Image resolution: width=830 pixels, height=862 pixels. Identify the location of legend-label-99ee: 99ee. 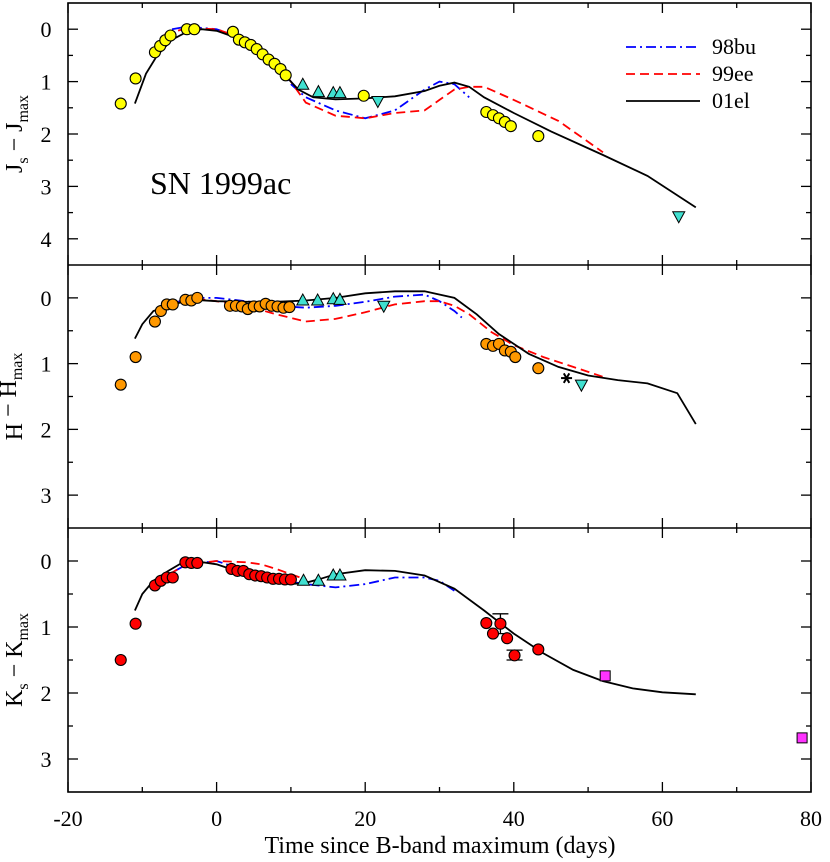
(733, 73).